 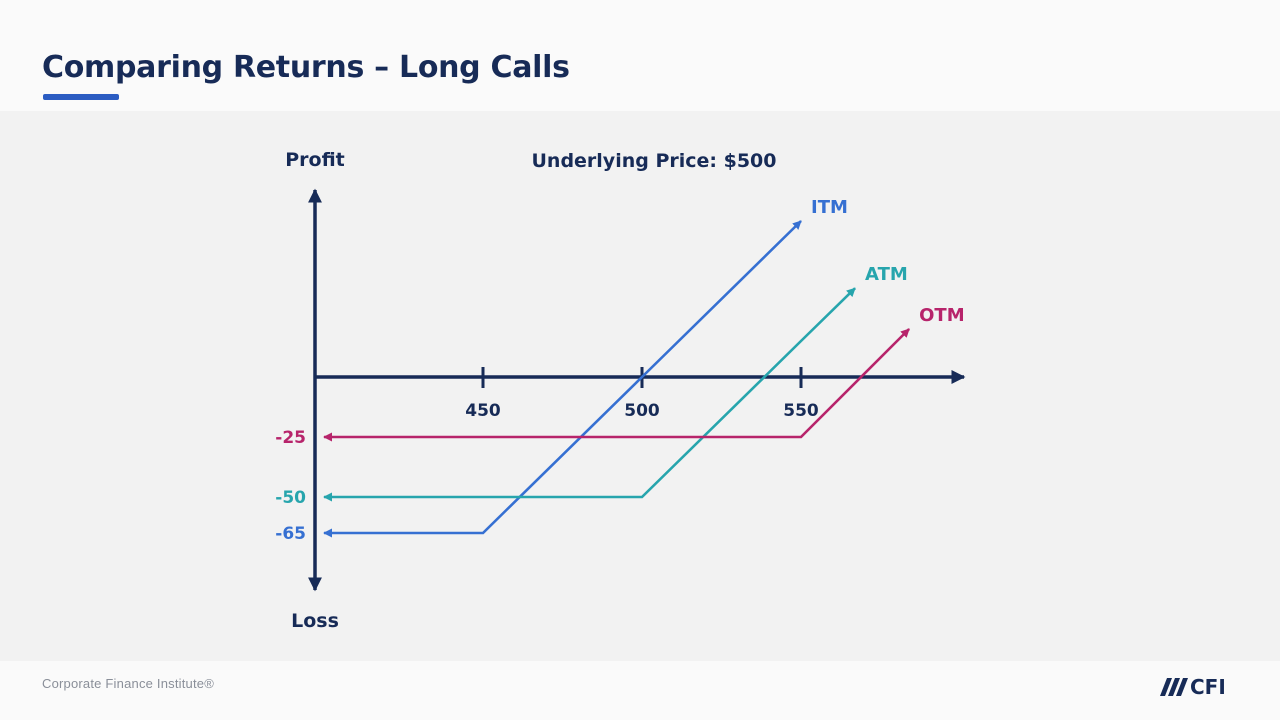 What do you see at coordinates (81, 97) in the screenshot?
I see `title-underline` at bounding box center [81, 97].